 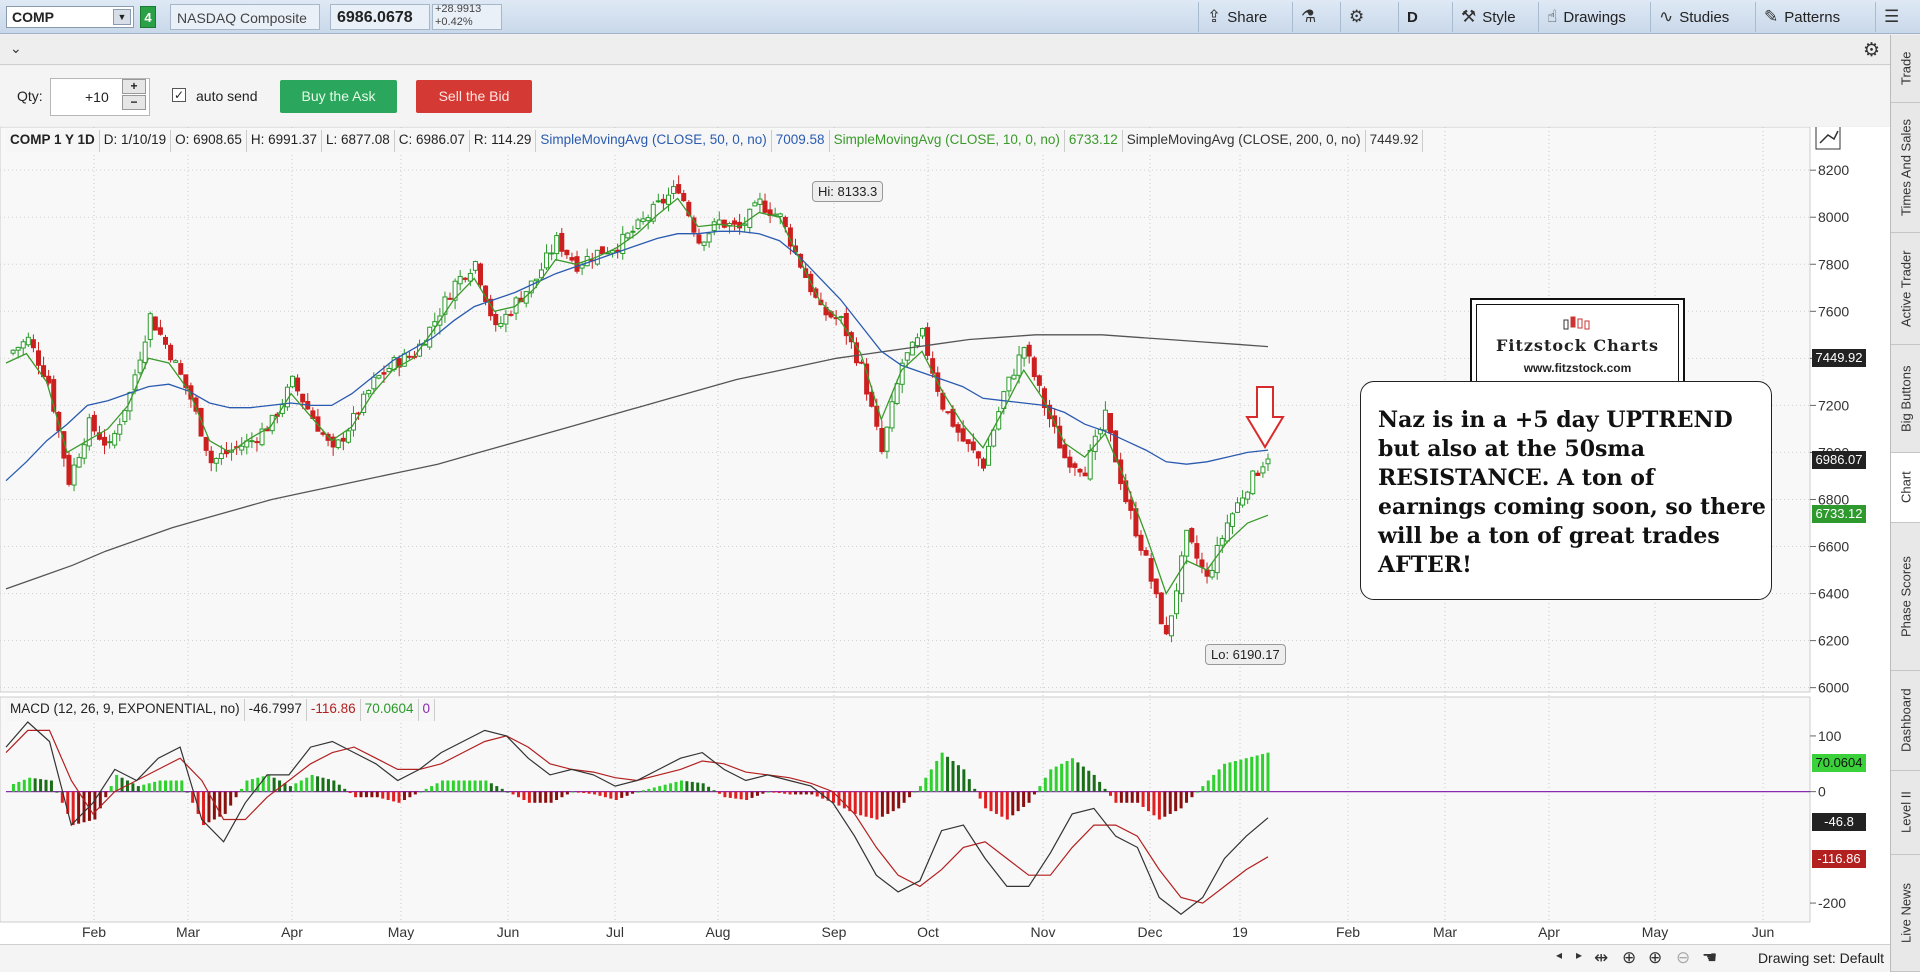 What do you see at coordinates (1043, 932) in the screenshot?
I see `x-tick-label: Nov` at bounding box center [1043, 932].